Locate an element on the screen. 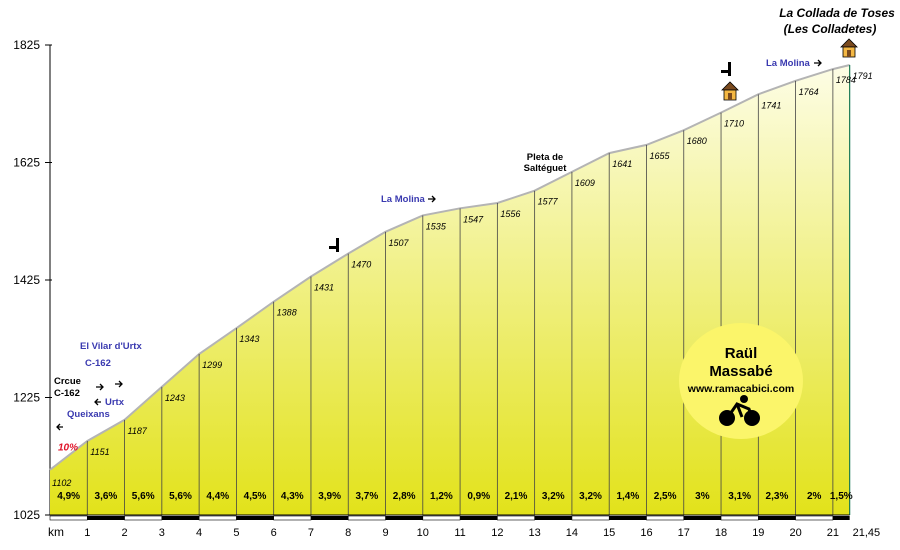 The height and width of the screenshot is (550, 900). altitude-label: 1556 is located at coordinates (510, 214).